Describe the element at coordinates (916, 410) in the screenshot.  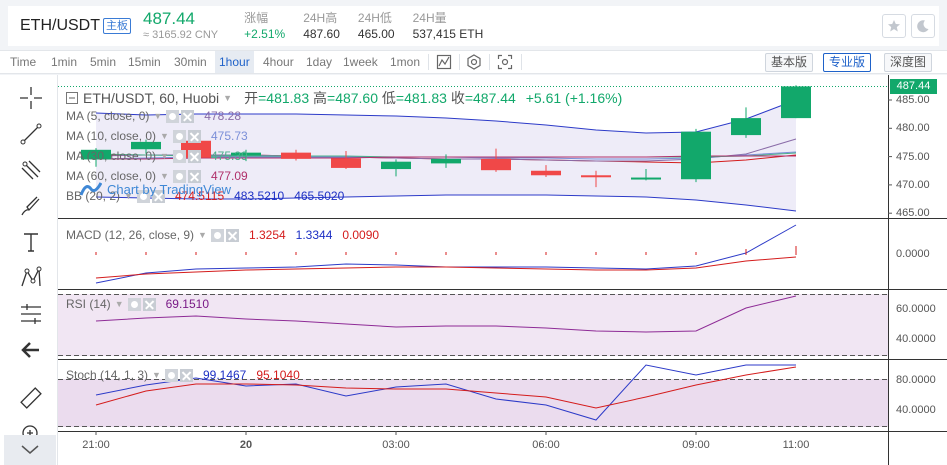
I see `y-tick-label: 40.0000` at that location.